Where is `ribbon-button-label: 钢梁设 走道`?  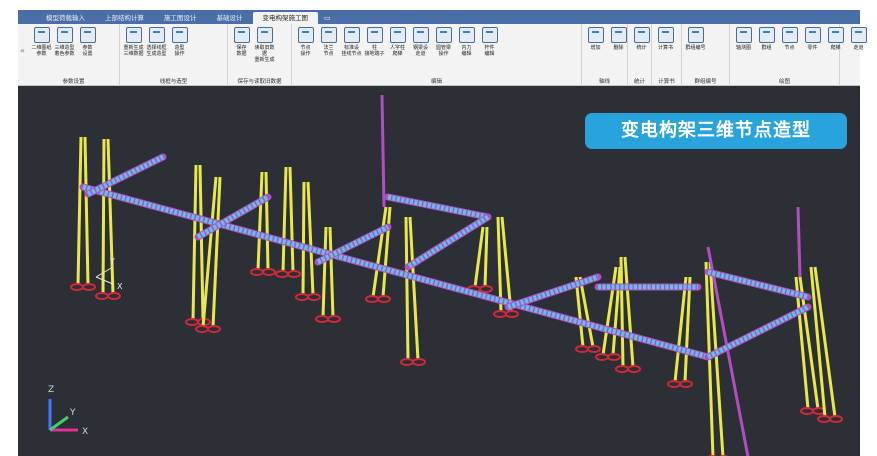
ribbon-button-label: 钢梁设 走道 is located at coordinates (420, 51).